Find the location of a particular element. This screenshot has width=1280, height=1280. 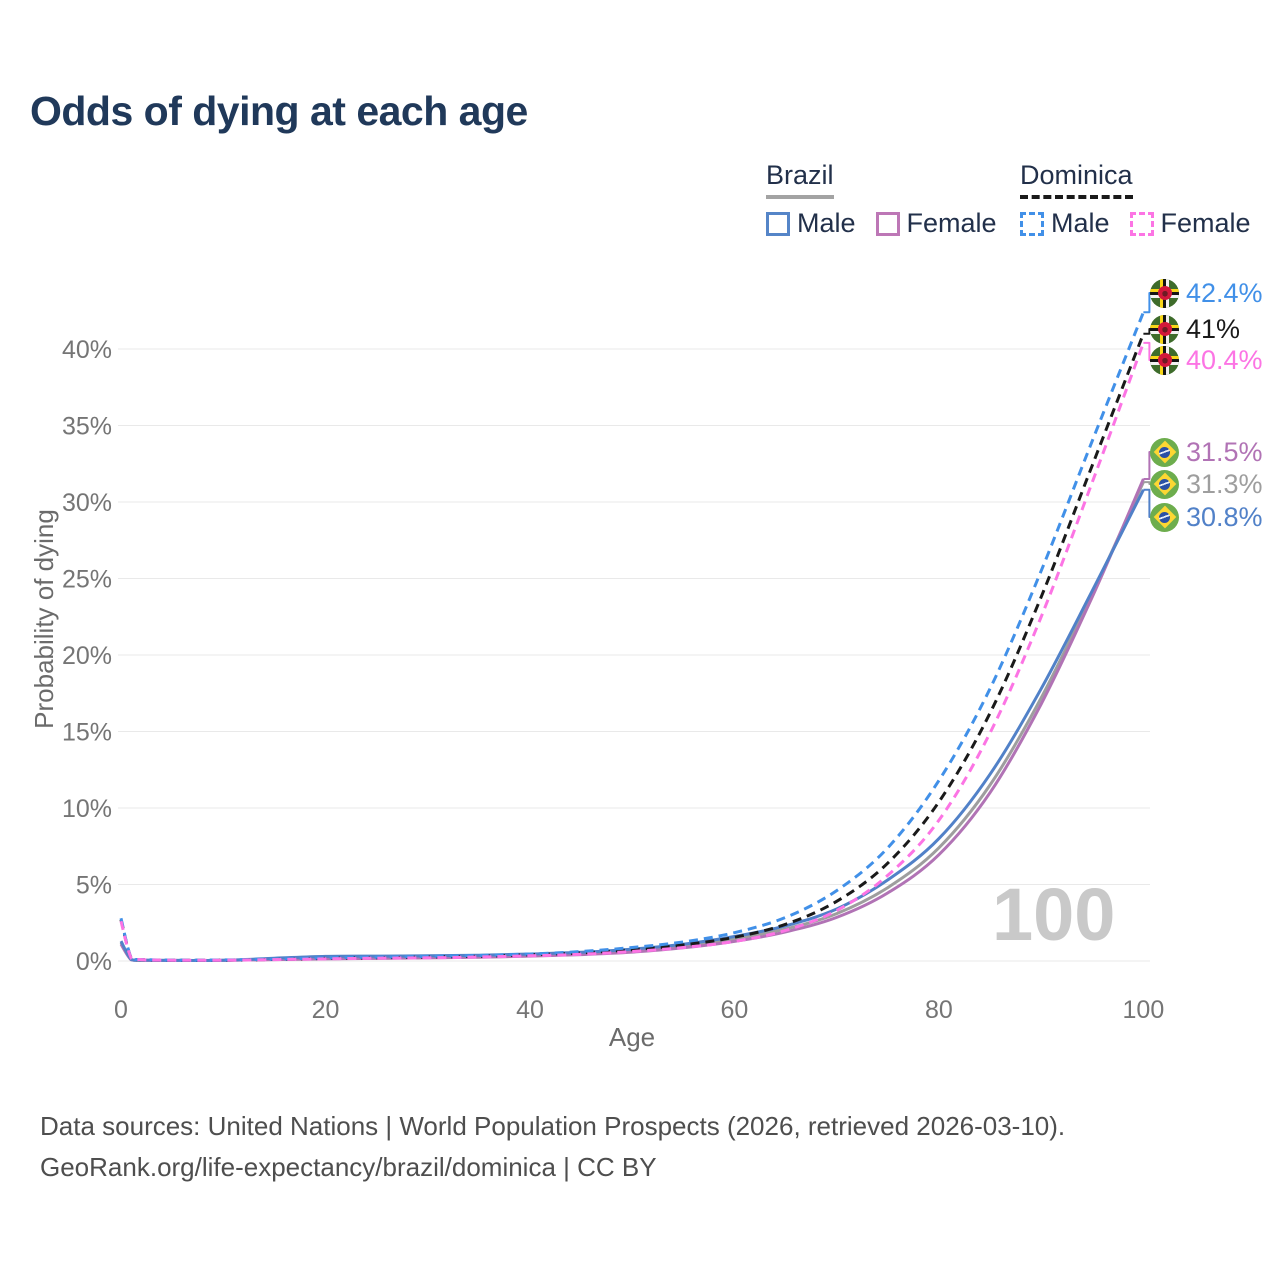

legend-item-dominica-female: Female is located at coordinates (1190, 223).